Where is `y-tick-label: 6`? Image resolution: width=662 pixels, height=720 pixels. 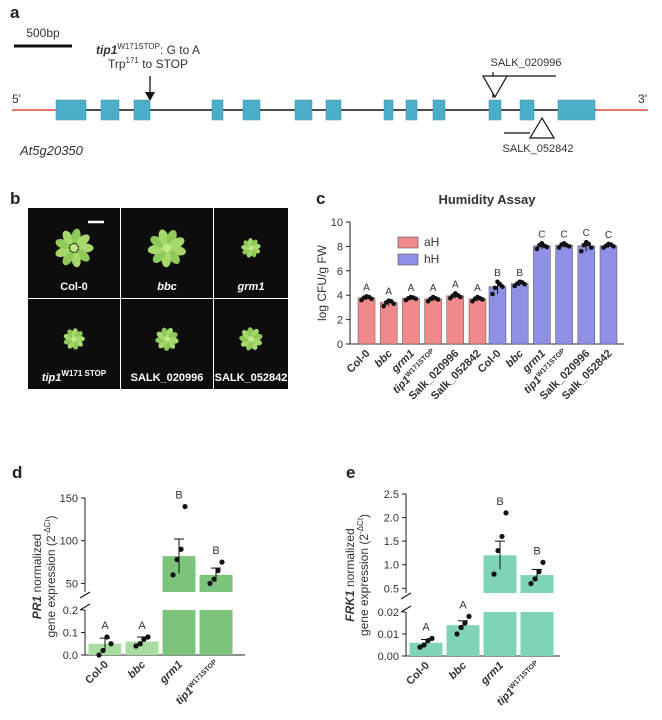
y-tick-label: 6 is located at coordinates (340, 272).